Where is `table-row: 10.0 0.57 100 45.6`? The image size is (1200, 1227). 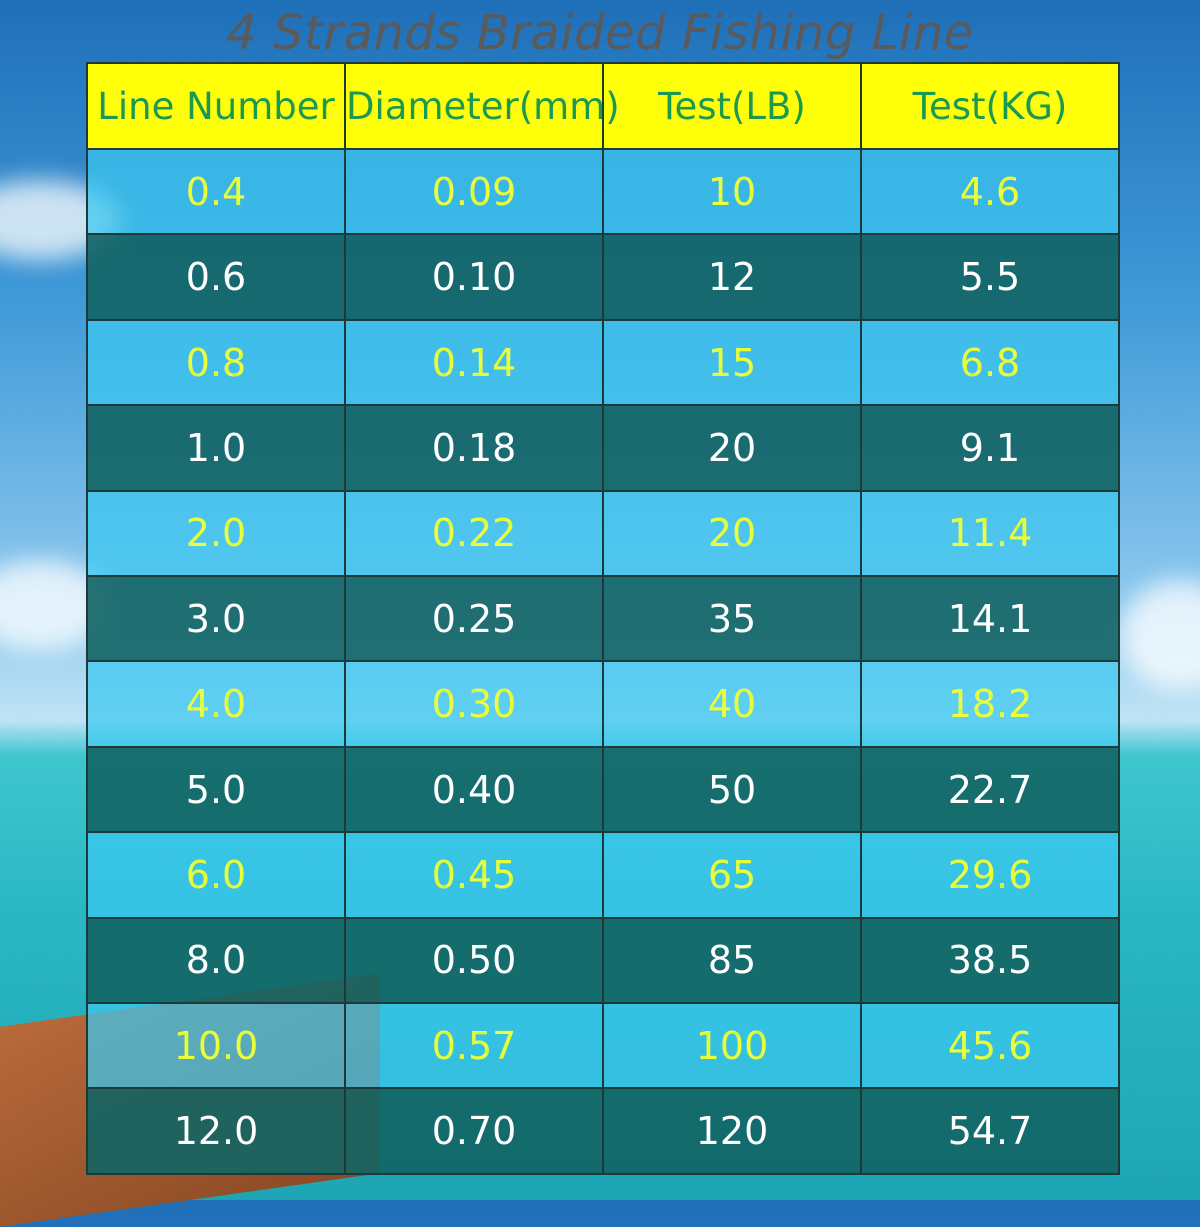 table-row: 10.0 0.57 100 45.6 is located at coordinates (603, 1046).